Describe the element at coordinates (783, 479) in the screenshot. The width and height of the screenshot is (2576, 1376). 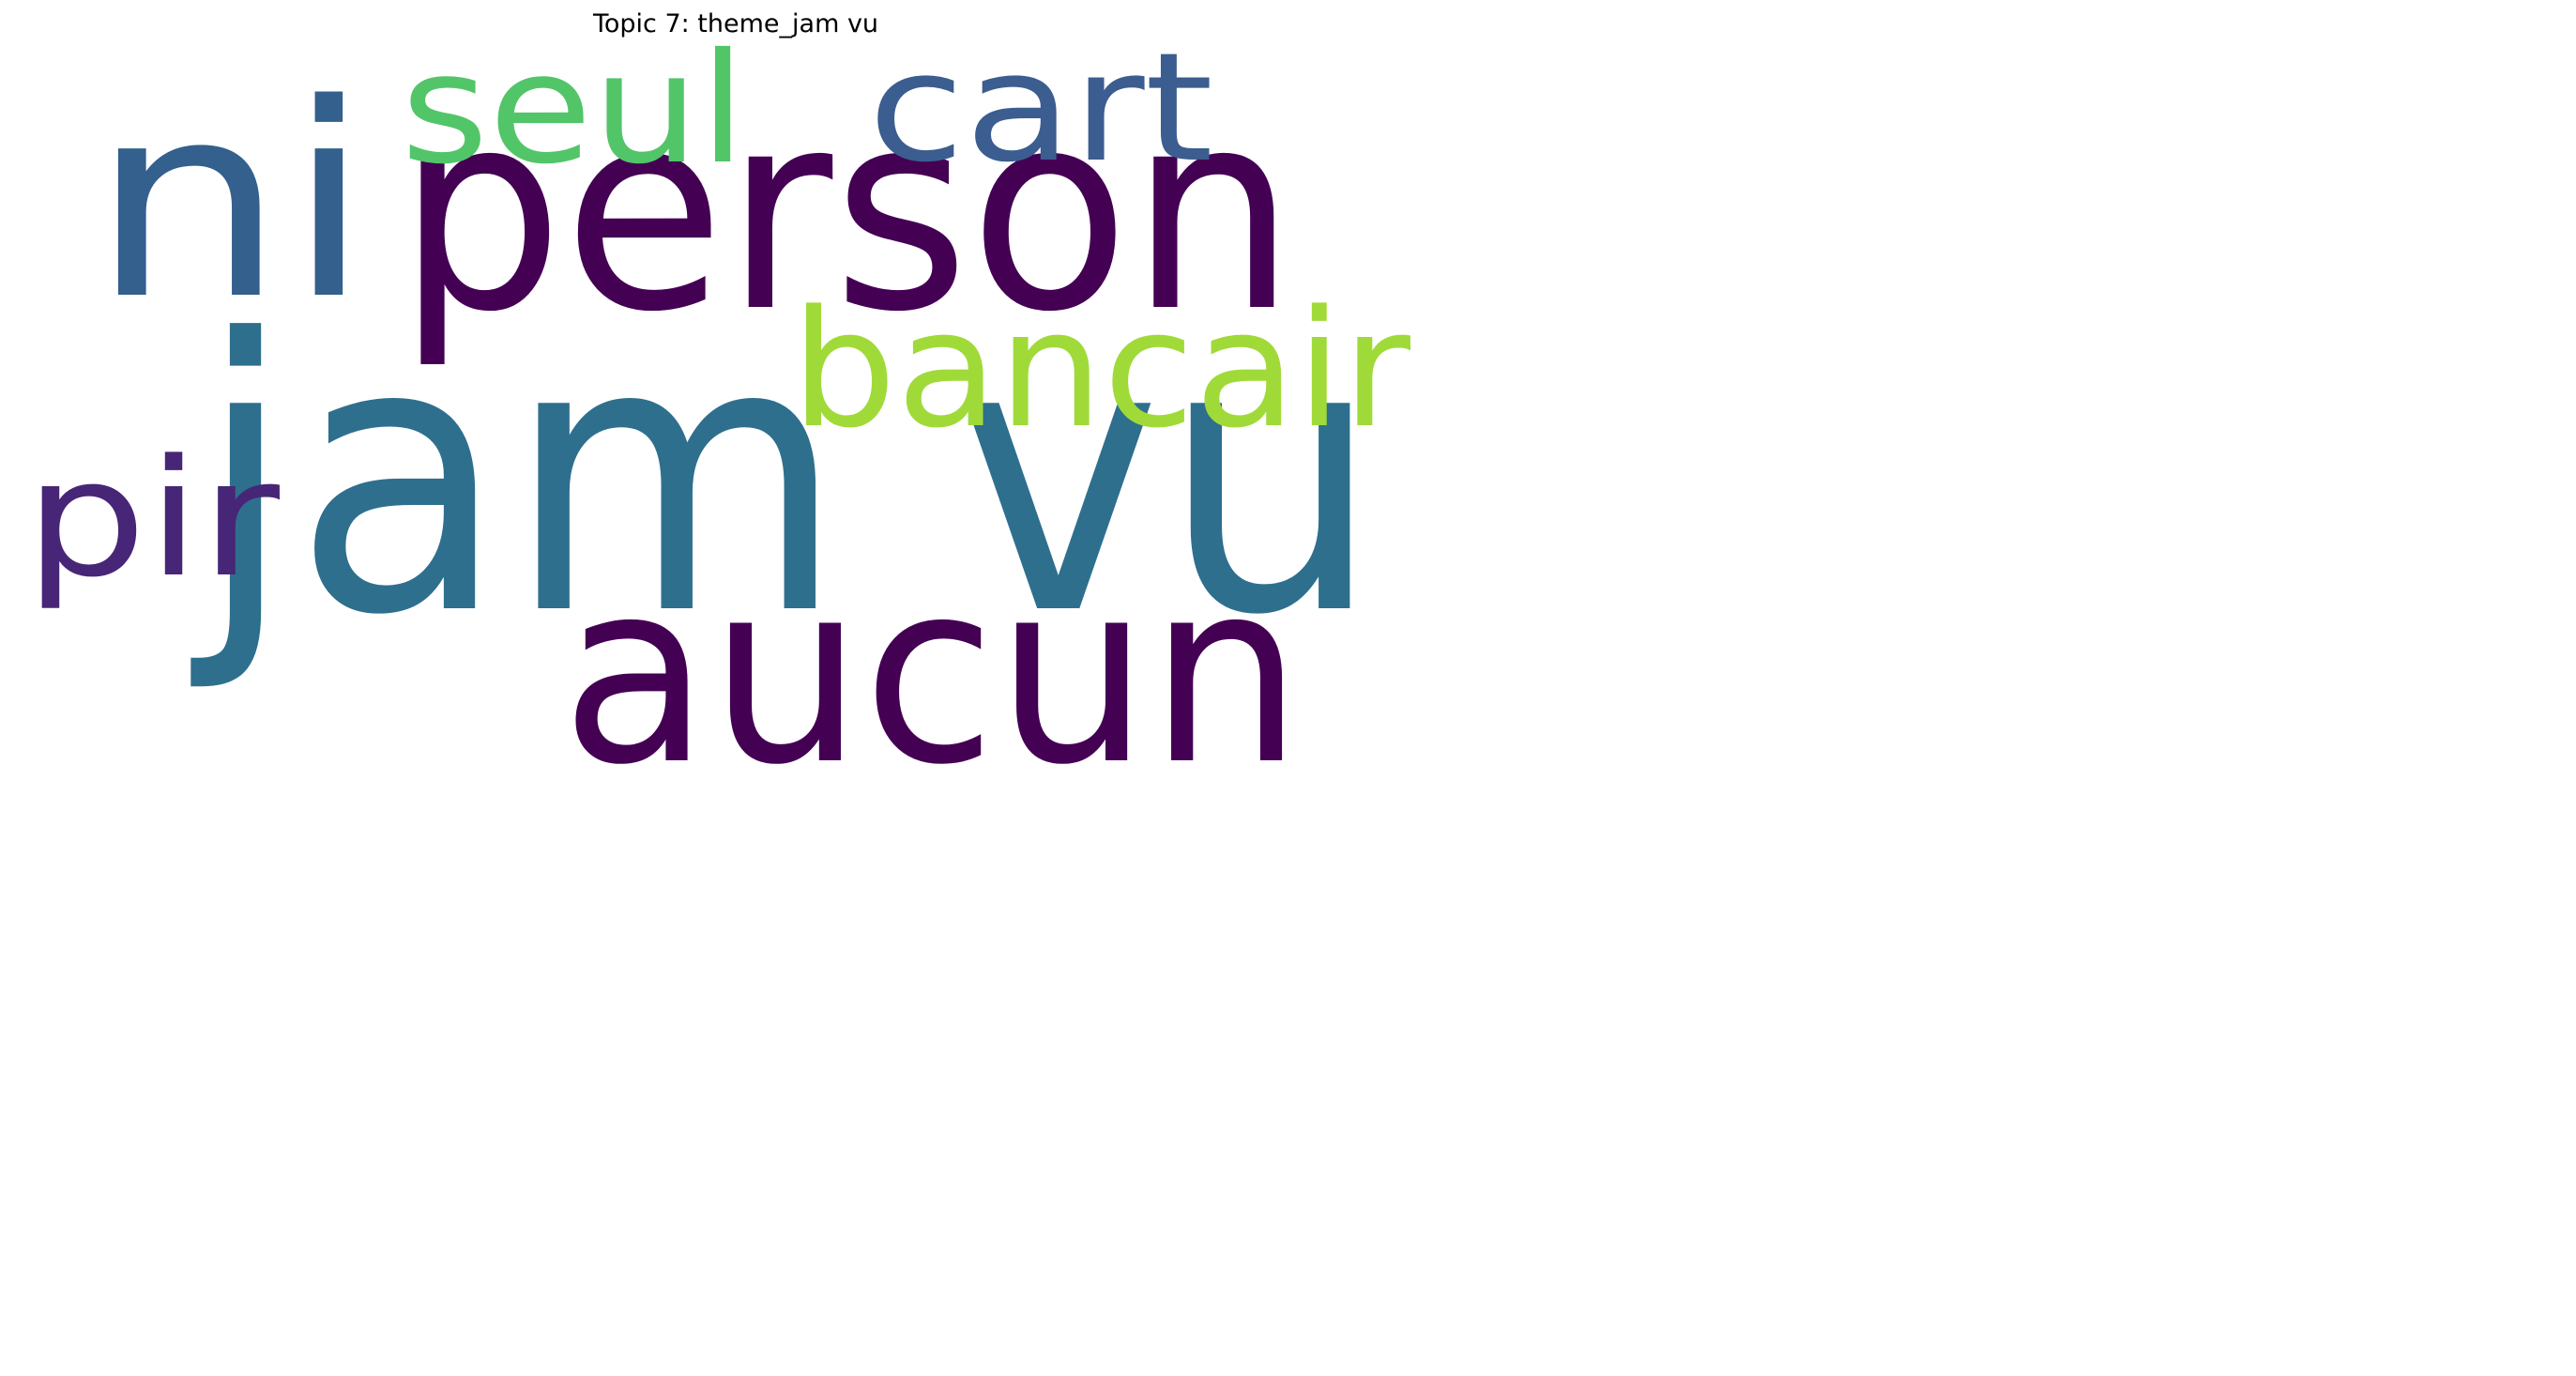
I see `word-jam-vu: jam vu` at that location.